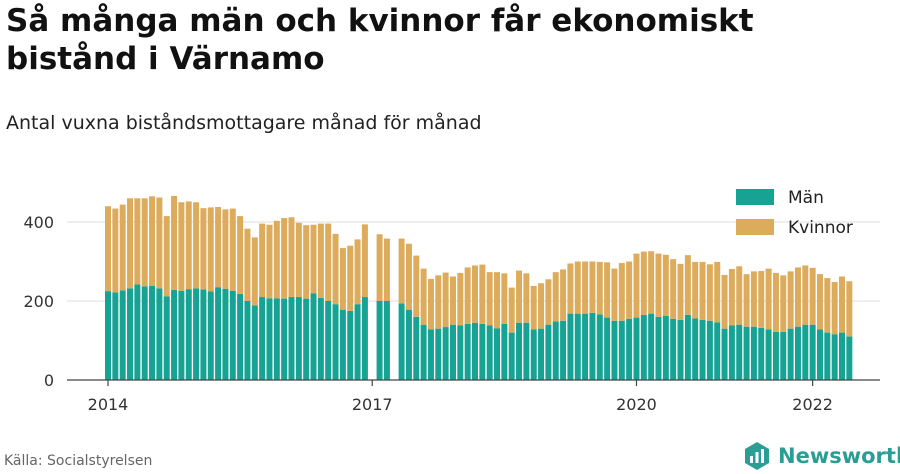 The height and width of the screenshot is (474, 900). I want to click on x-tick-label: 2014, so click(108, 404).